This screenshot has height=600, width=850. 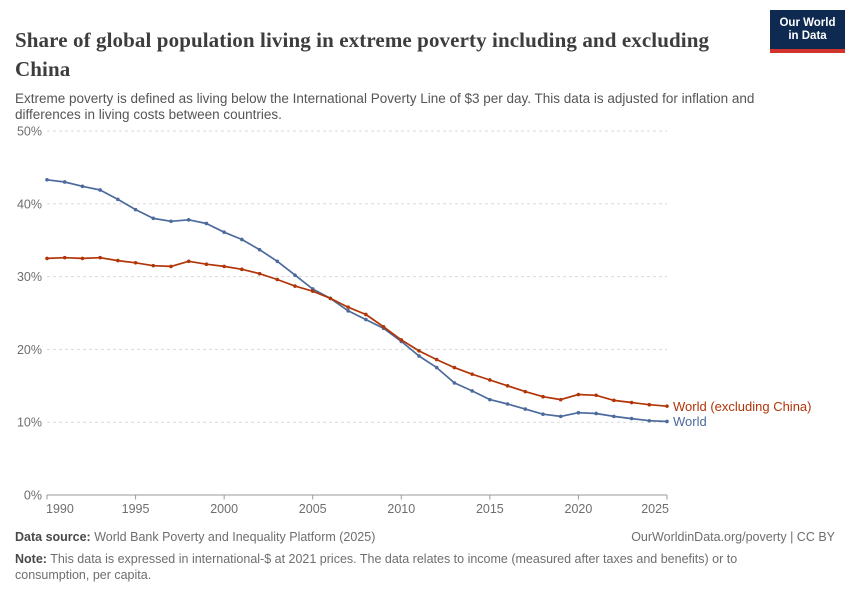 What do you see at coordinates (29, 204) in the screenshot?
I see `y-tick-label: 40%` at bounding box center [29, 204].